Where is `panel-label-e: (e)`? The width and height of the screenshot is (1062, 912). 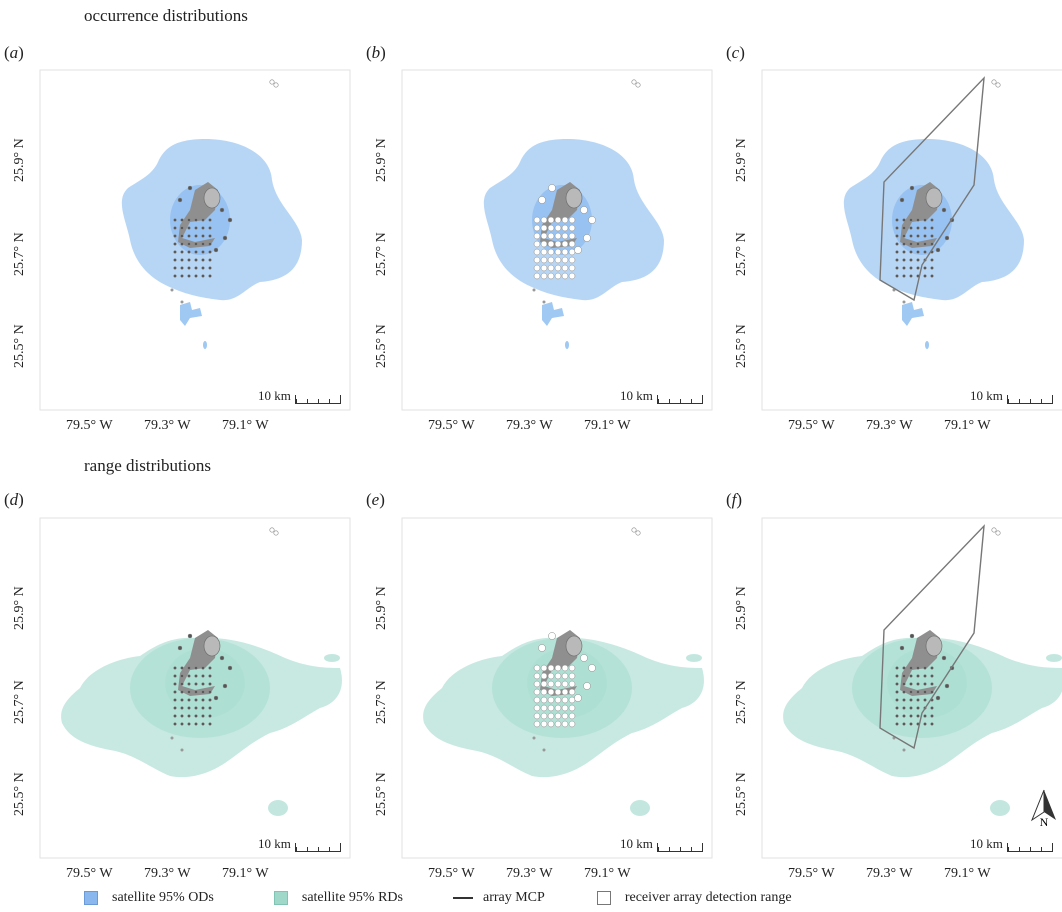
panel-label-e: (e) is located at coordinates (375, 499).